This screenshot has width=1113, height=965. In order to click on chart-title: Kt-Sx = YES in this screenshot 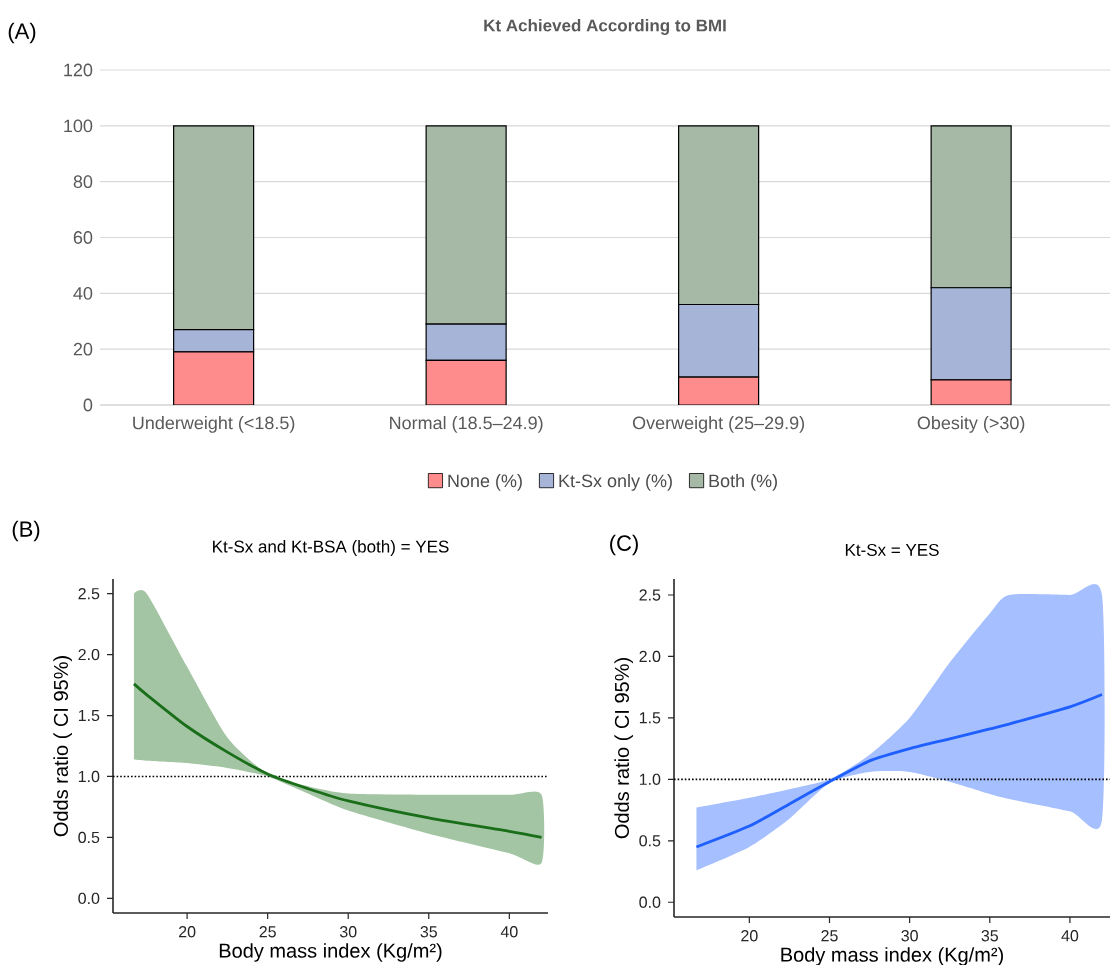, I will do `click(892, 549)`.